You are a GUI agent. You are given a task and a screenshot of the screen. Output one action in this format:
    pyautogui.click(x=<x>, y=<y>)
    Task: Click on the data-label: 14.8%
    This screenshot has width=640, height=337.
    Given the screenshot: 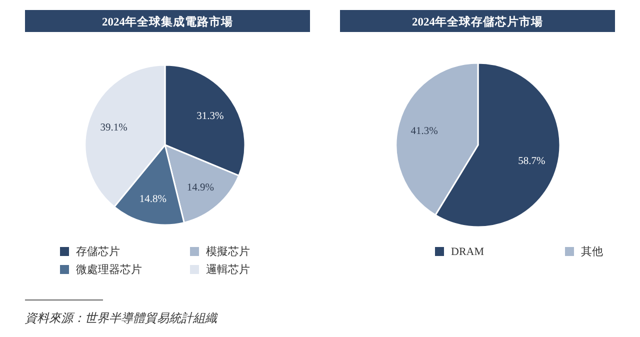 What is the action you would take?
    pyautogui.click(x=153, y=200)
    